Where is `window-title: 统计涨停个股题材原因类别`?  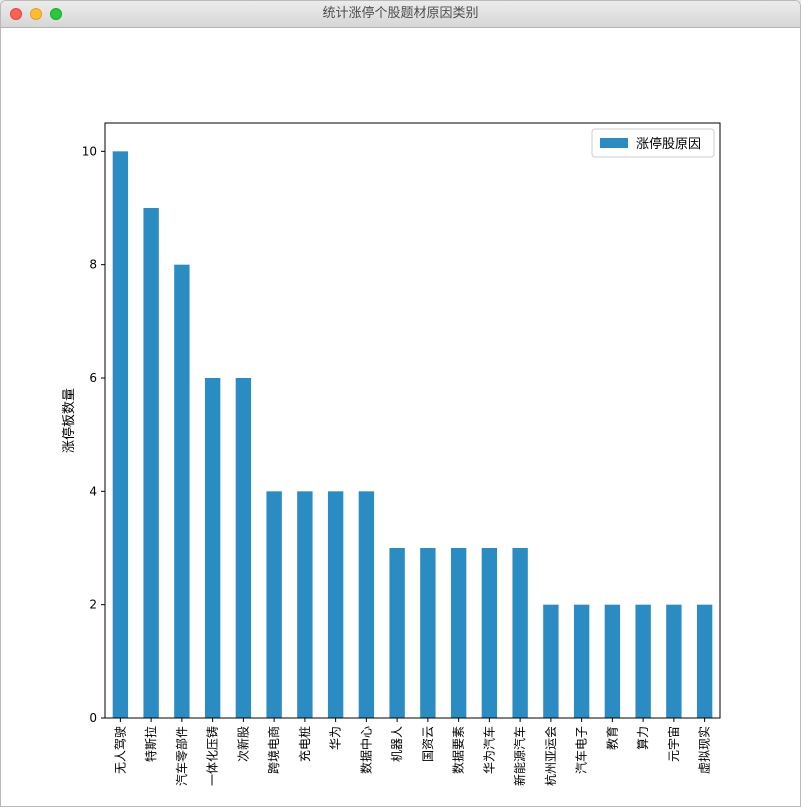 window-title: 统计涨停个股题材原因类别 is located at coordinates (400, 13).